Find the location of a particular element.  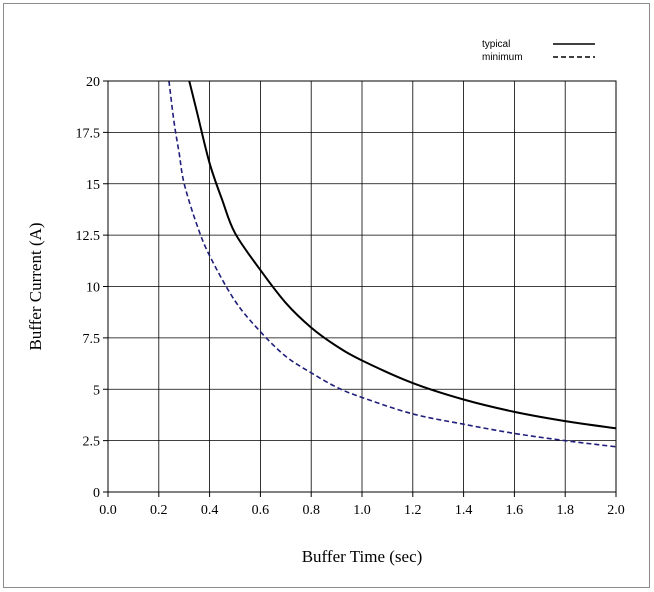

x-tick-labels: 0.0 0.2 0.4 0.6 0.8 1.0 1.2 1.4 1.6 1.8 2.0 is located at coordinates (362, 510).